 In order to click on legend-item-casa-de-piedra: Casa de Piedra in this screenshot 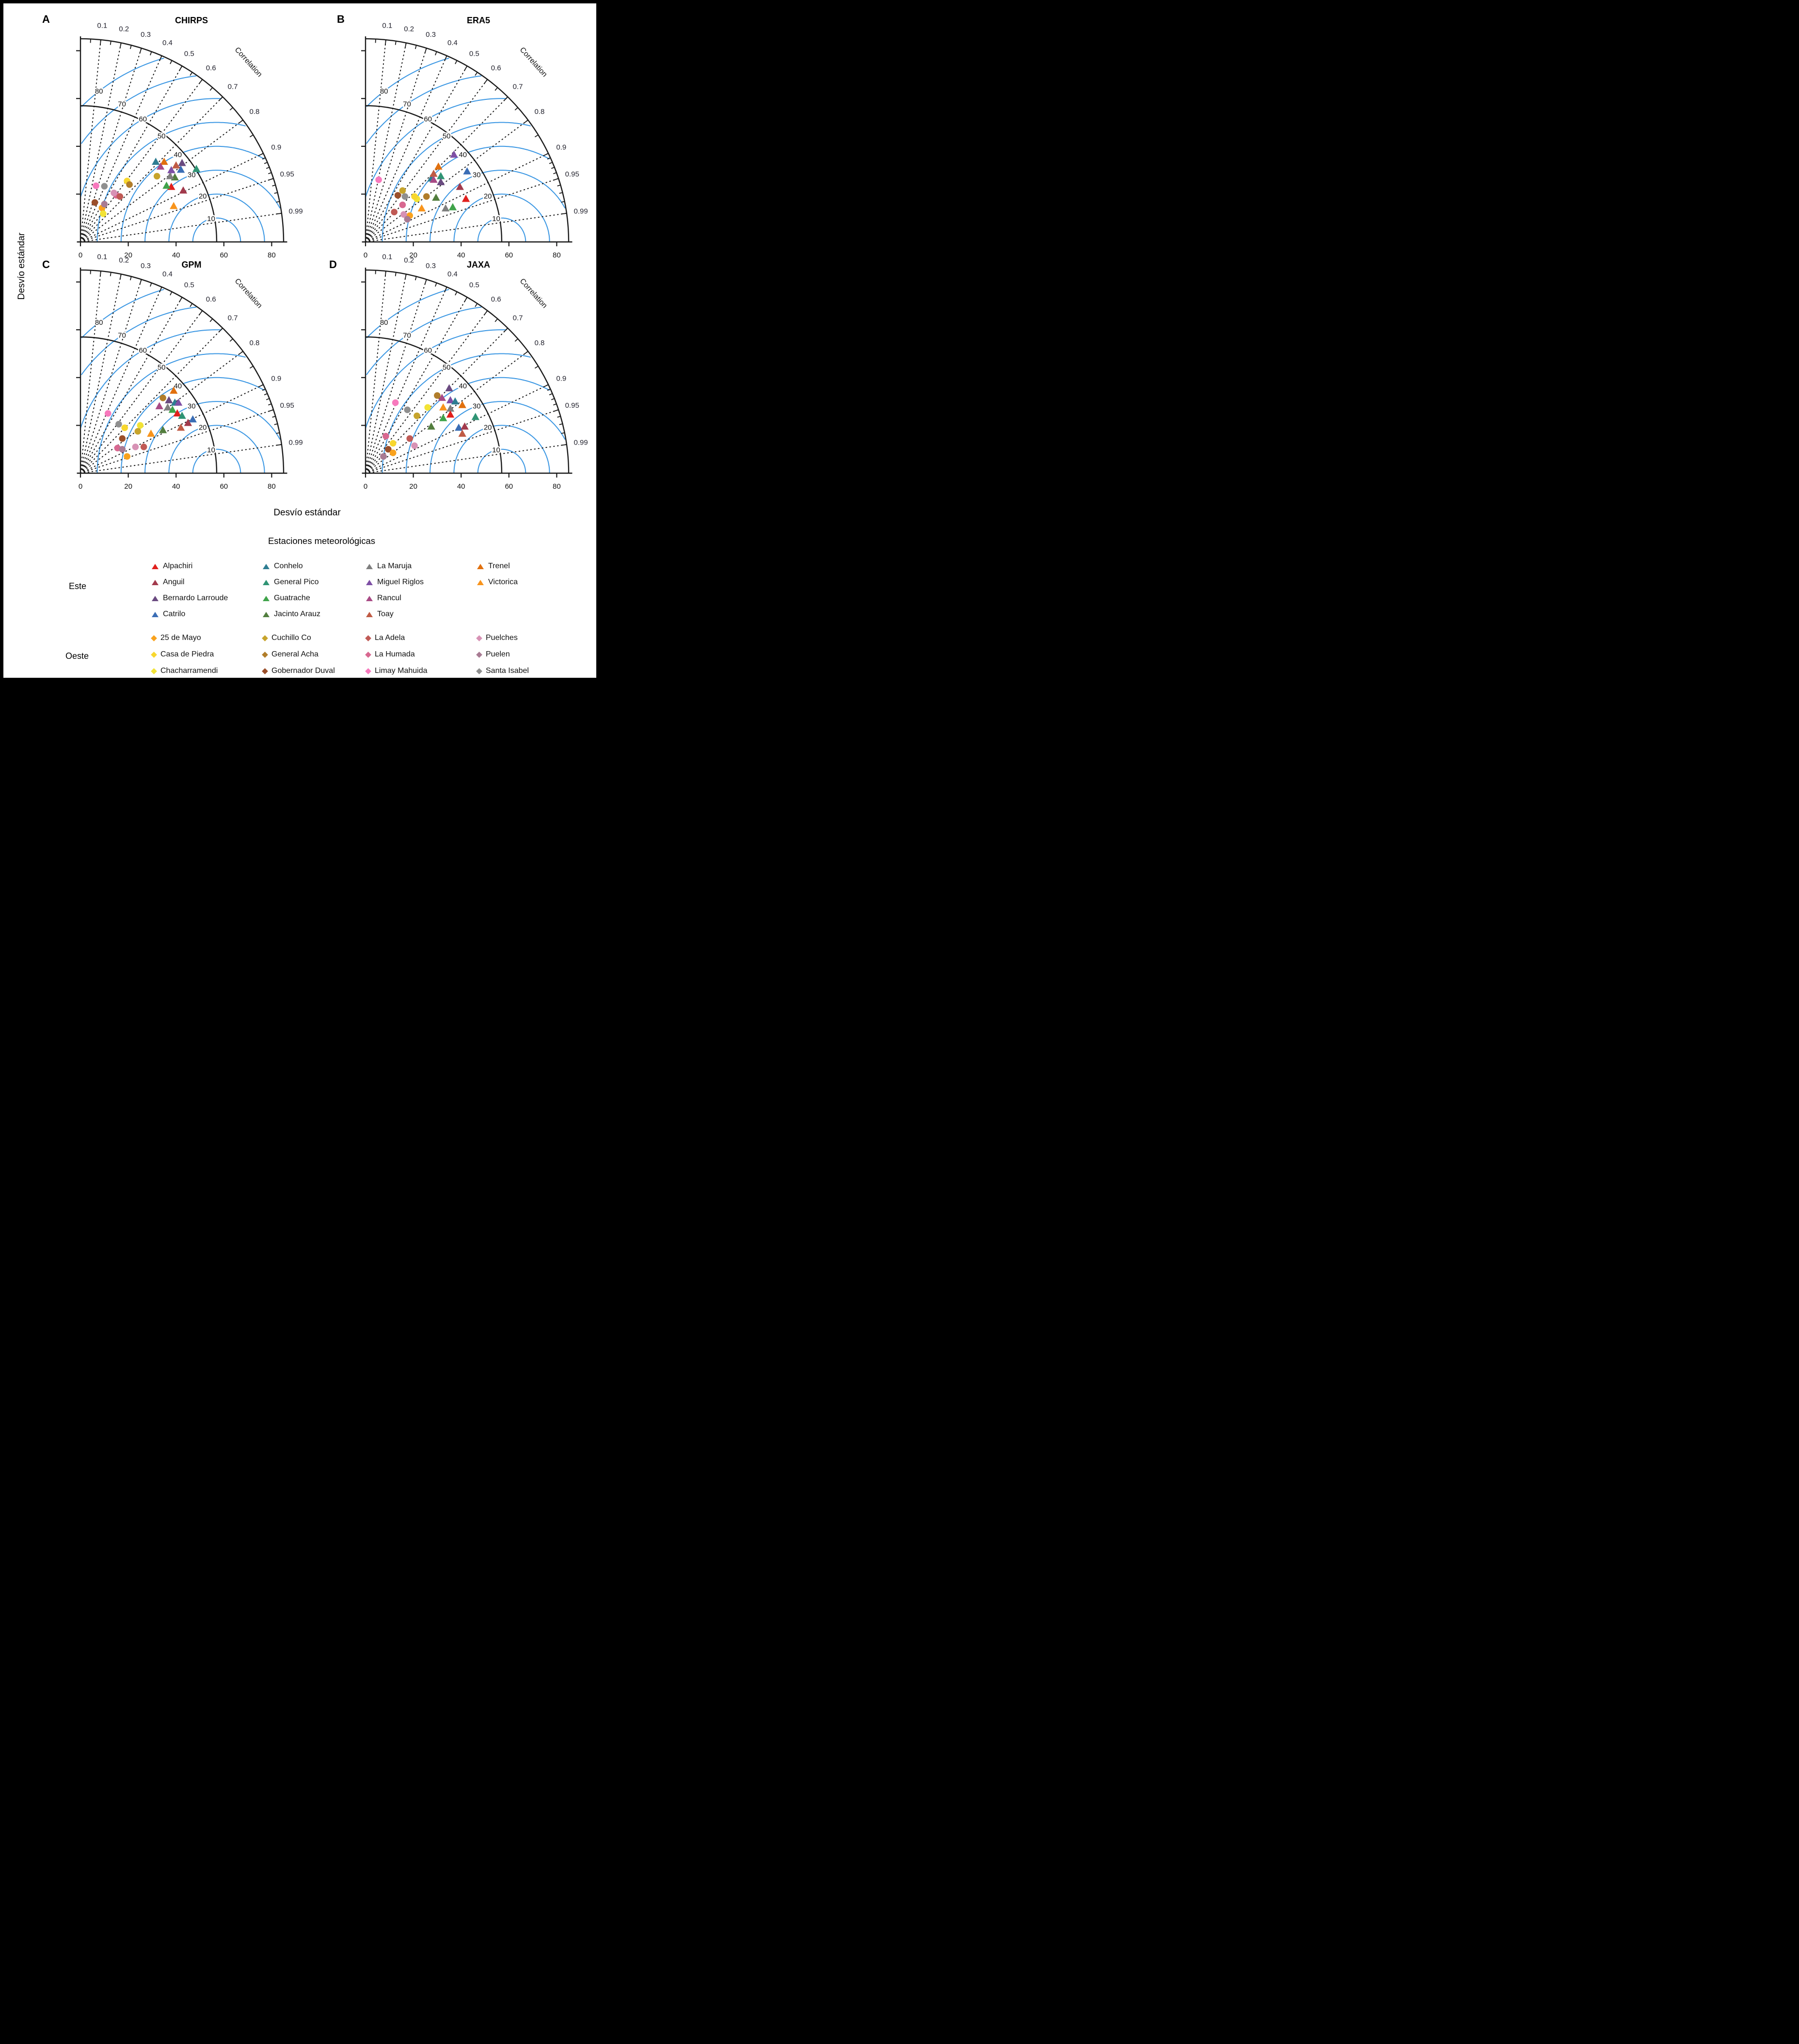, I will do `click(183, 654)`.